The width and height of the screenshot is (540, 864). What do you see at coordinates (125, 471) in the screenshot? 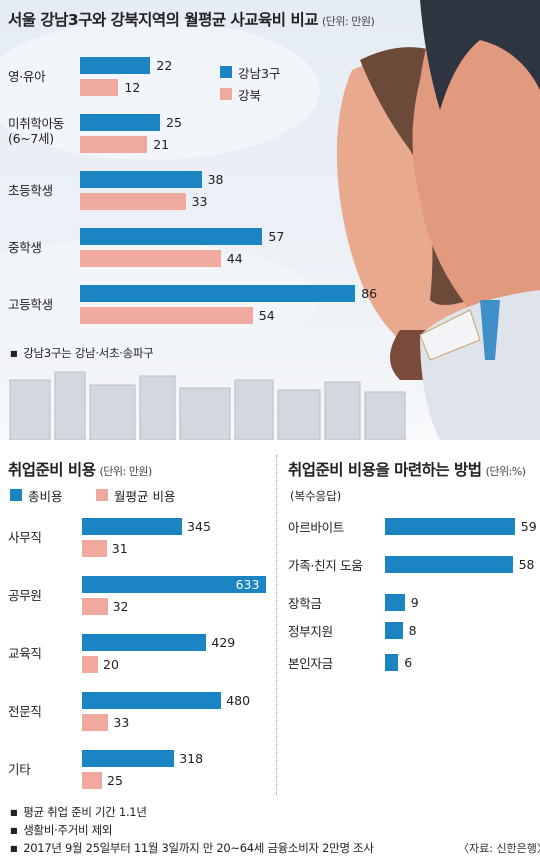
I see `chart2-unit: (단위: 만원)` at bounding box center [125, 471].